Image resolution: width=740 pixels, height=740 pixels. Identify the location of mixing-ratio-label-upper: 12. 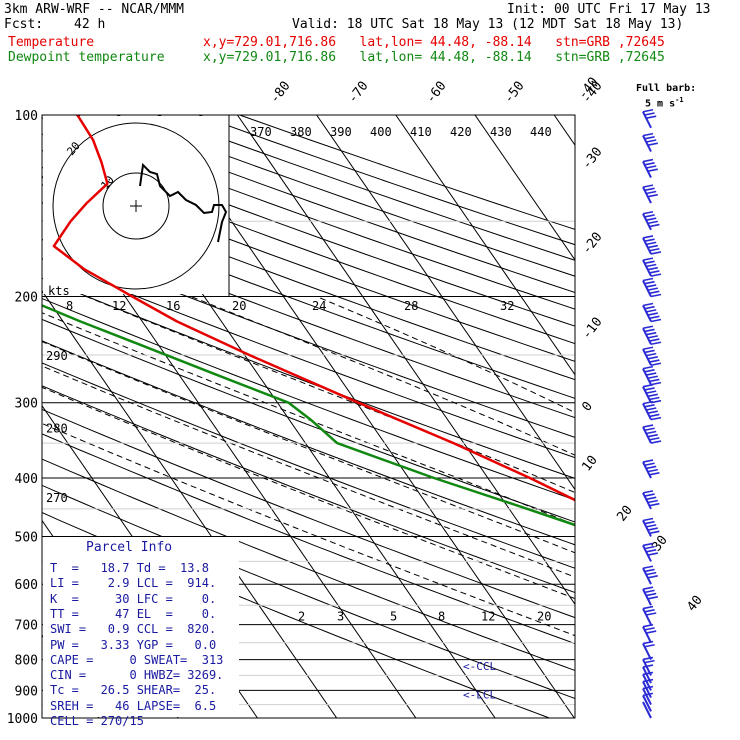
(119, 306).